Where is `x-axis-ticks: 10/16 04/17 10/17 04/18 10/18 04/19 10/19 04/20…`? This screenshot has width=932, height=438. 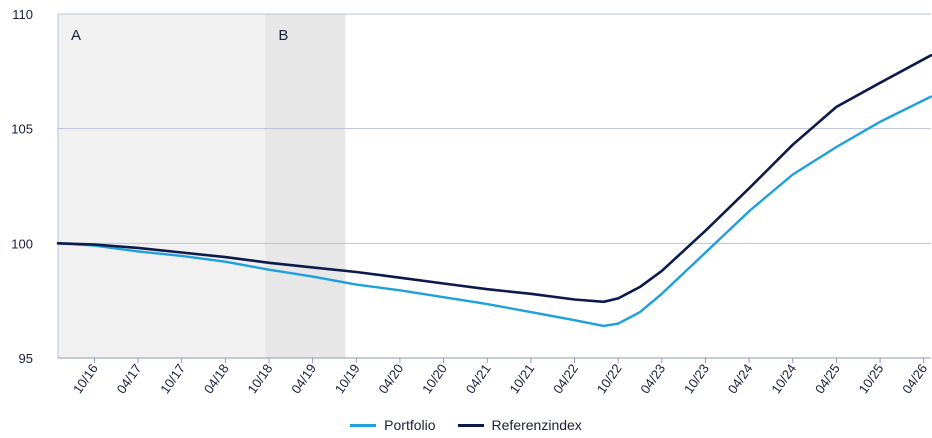
x-axis-ticks: 10/16 04/17 10/17 04/18 10/18 04/19 10/19 04/20… is located at coordinates (500, 377).